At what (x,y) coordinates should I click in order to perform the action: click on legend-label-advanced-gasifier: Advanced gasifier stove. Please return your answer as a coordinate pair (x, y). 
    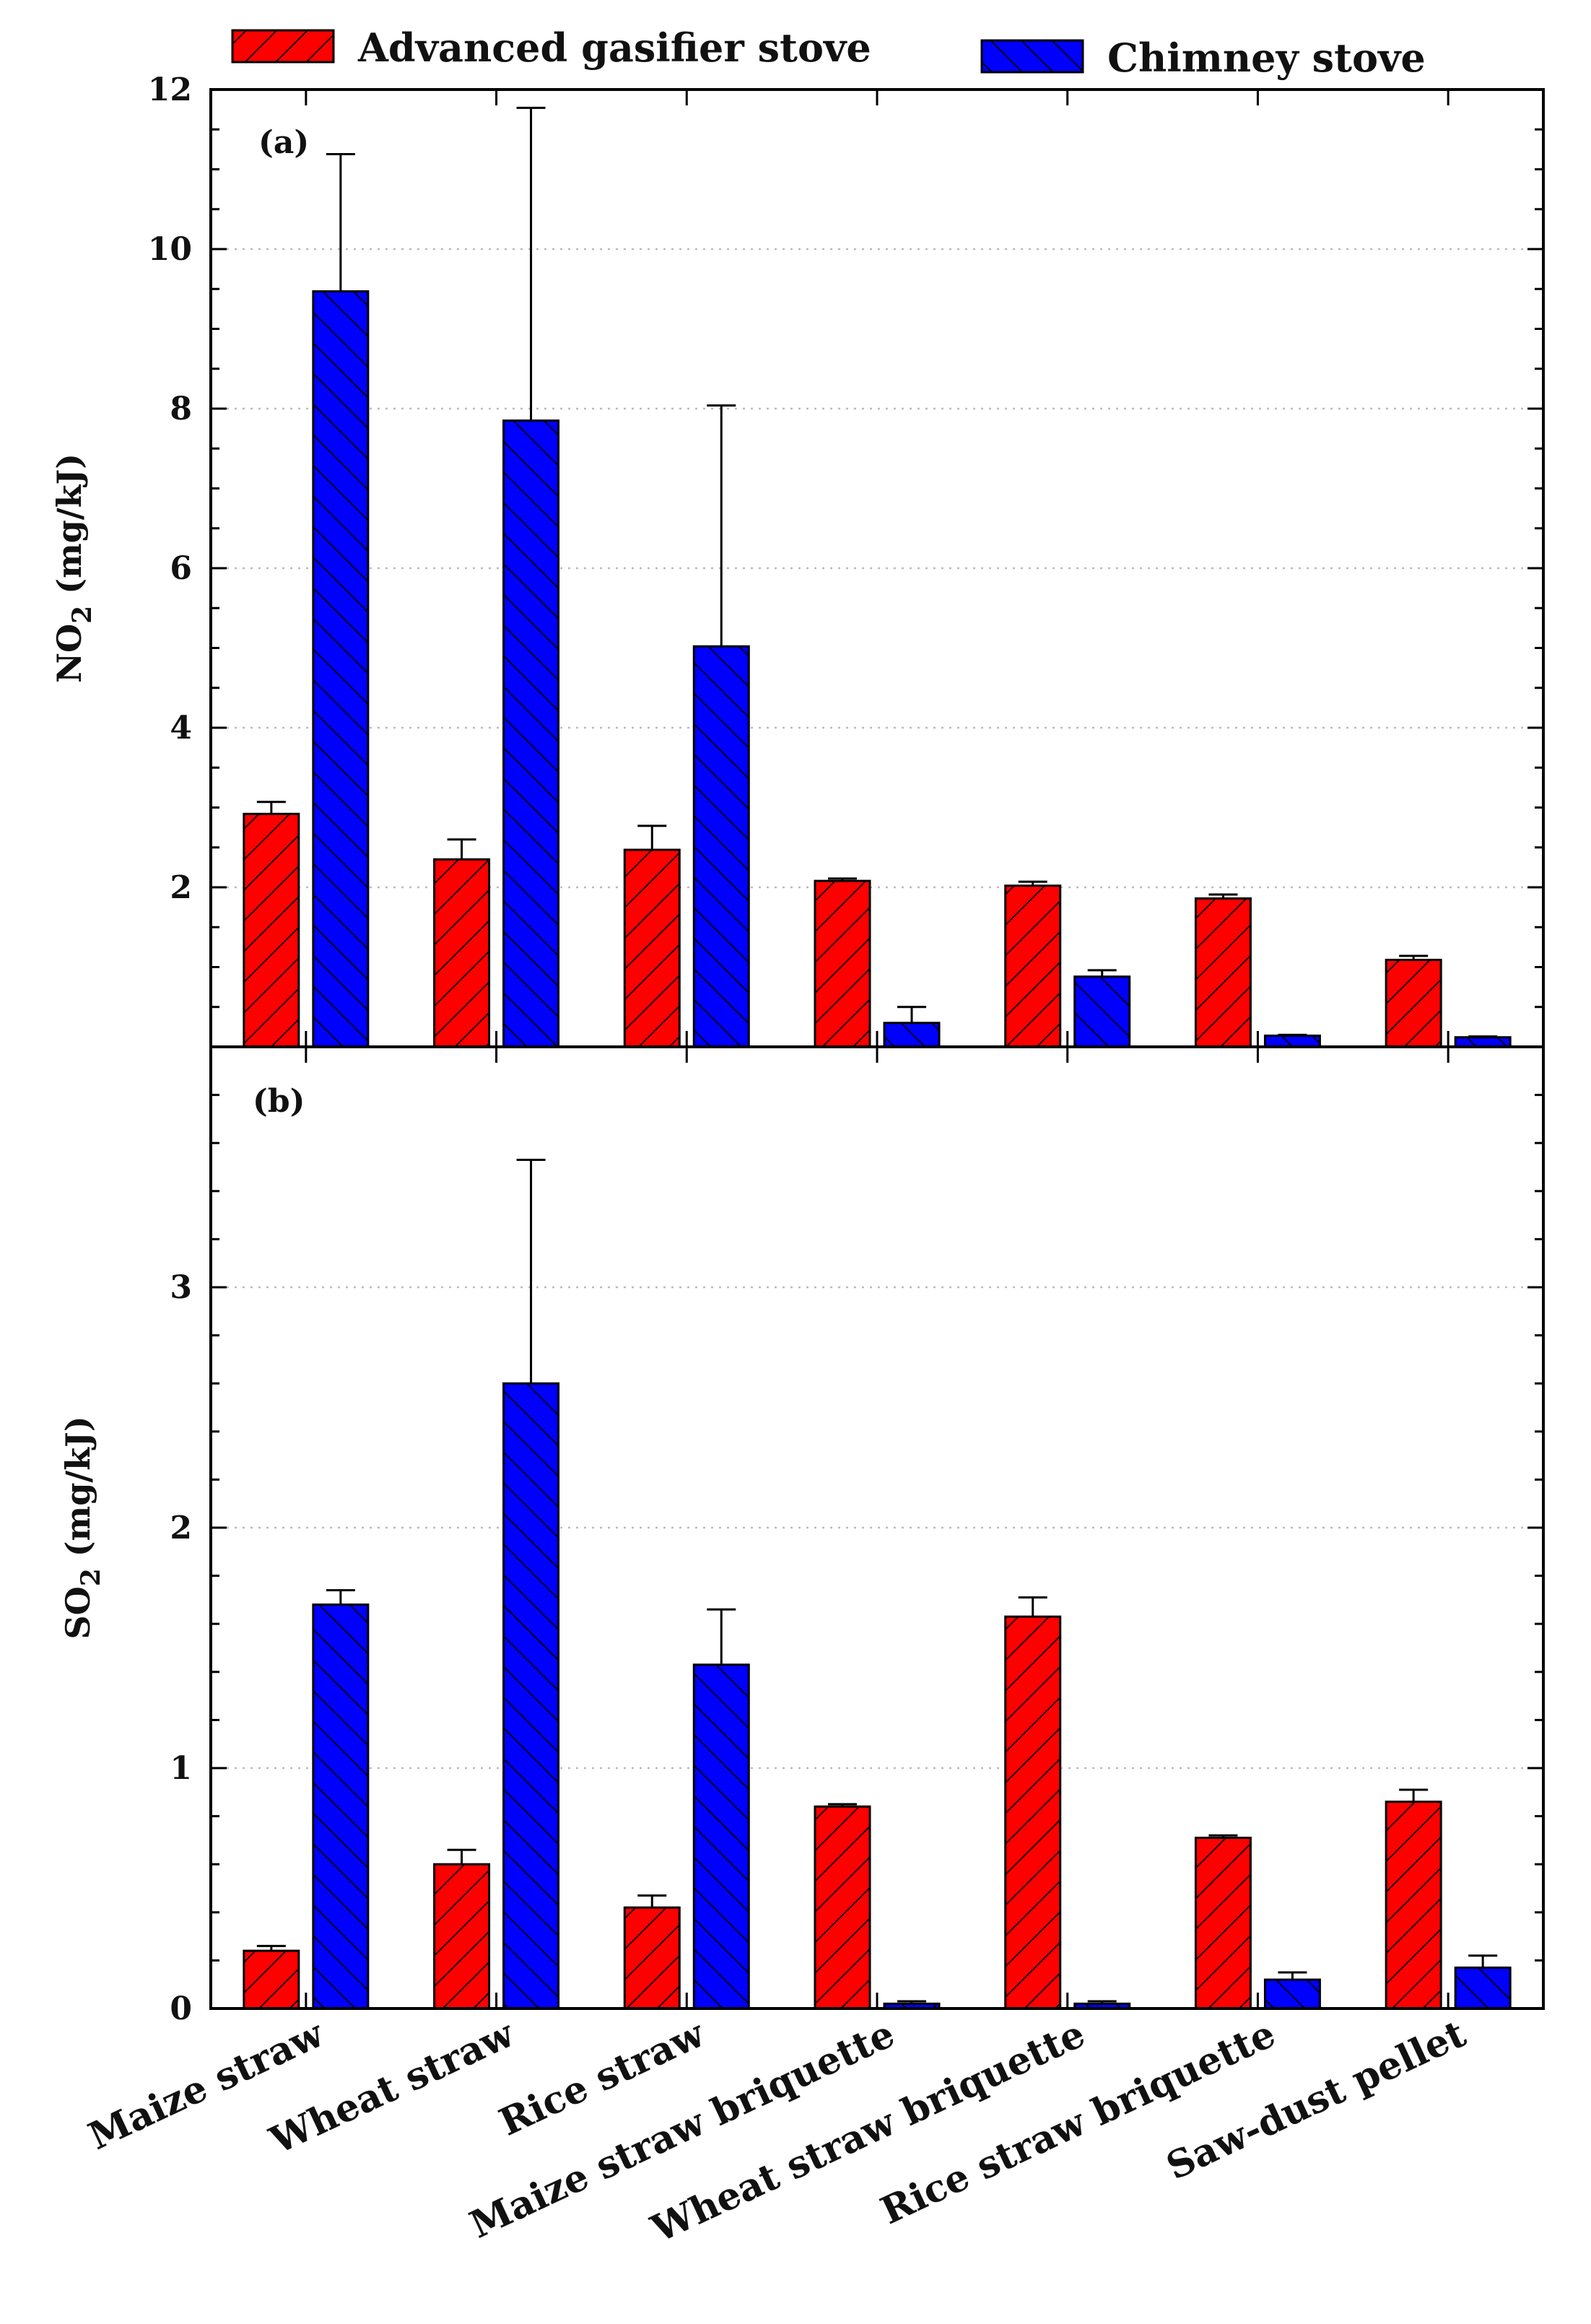
    Looking at the image, I should click on (614, 48).